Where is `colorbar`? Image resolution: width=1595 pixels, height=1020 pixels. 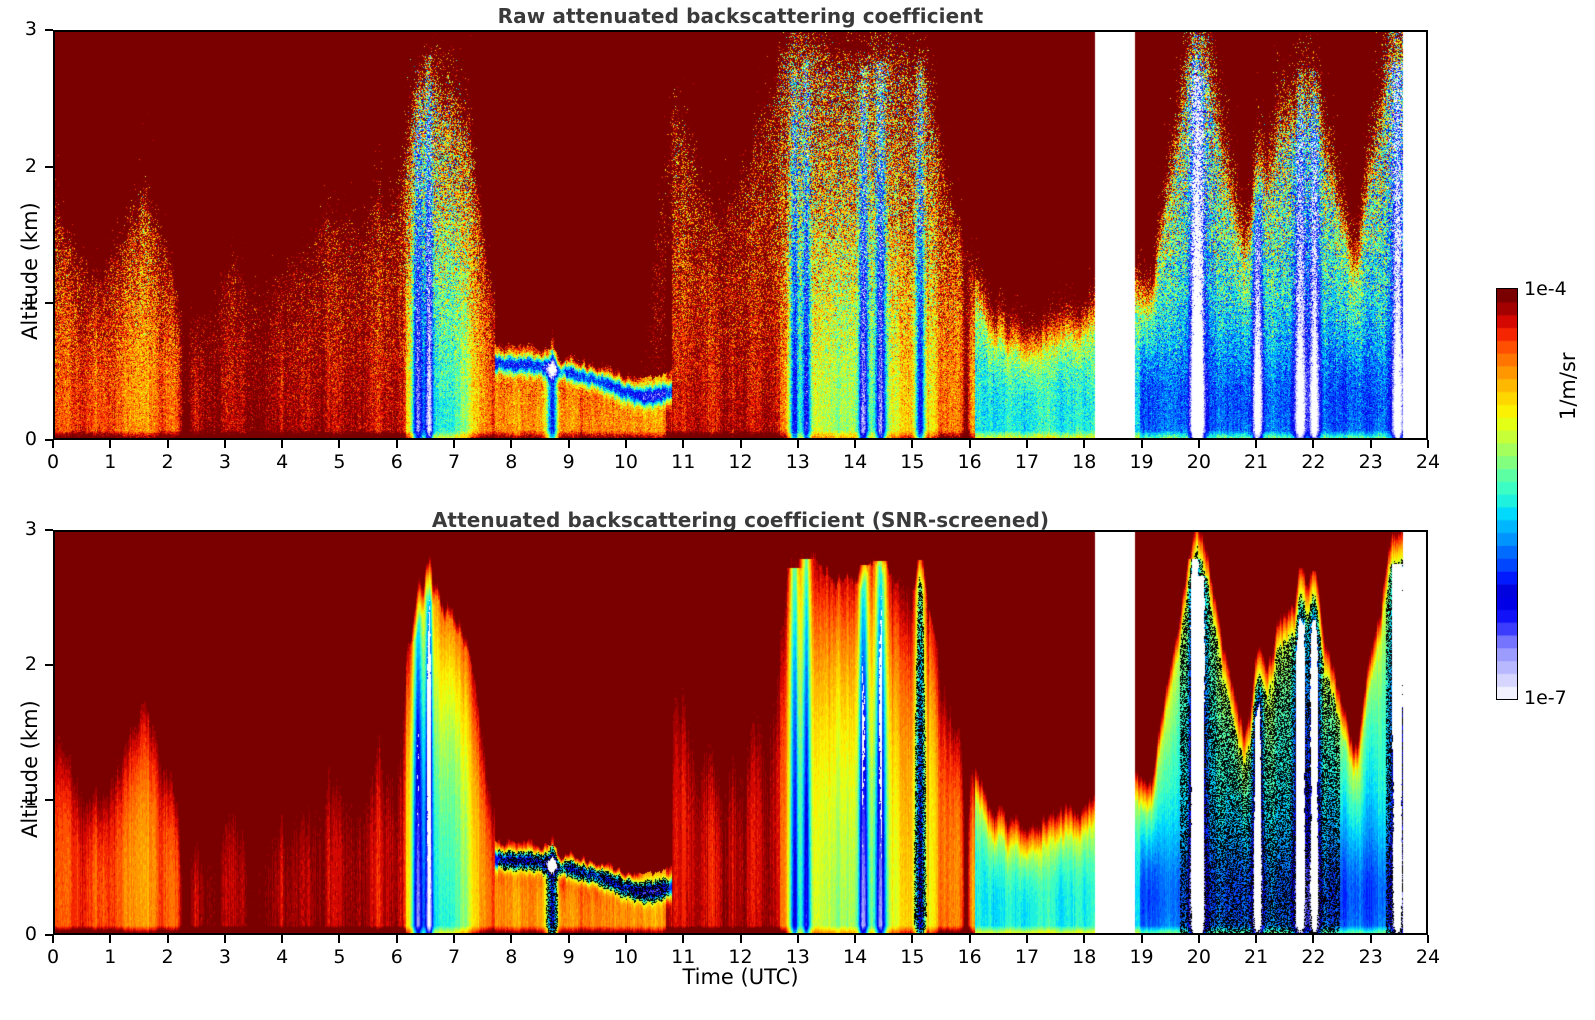
colorbar is located at coordinates (1507, 494).